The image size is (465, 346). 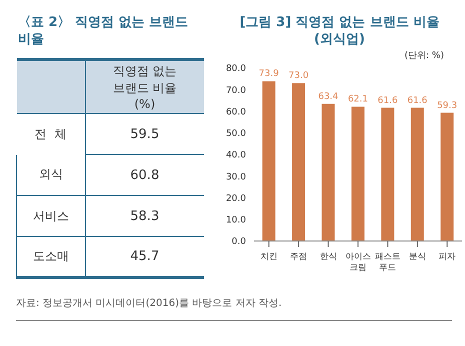 I want to click on text: 〈표 2〉 직영점 없는 브랜드 비율, so click(x=103, y=31).